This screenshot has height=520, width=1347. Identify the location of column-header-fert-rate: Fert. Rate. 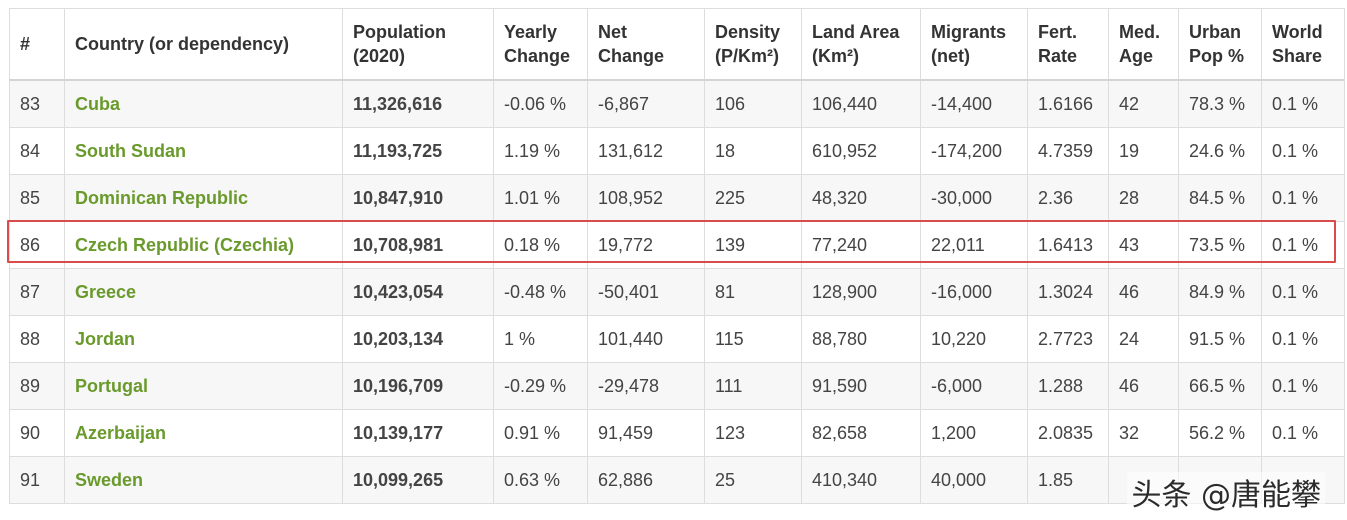
(1068, 44).